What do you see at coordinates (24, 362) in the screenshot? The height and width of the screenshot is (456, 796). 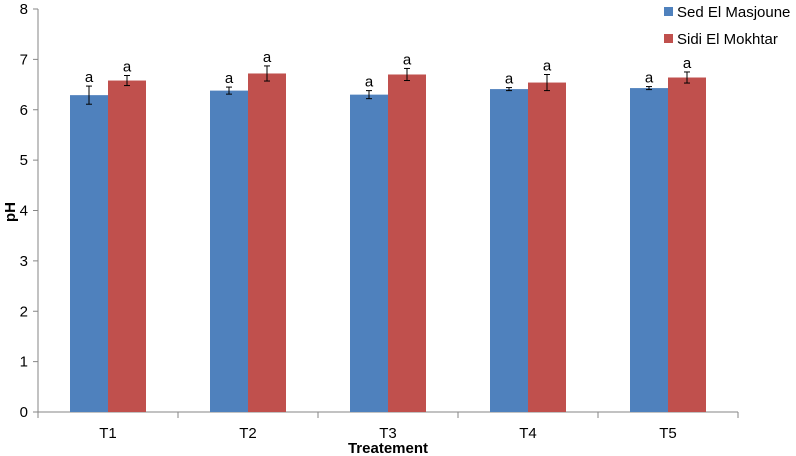 I see `y-tick-label: 1` at bounding box center [24, 362].